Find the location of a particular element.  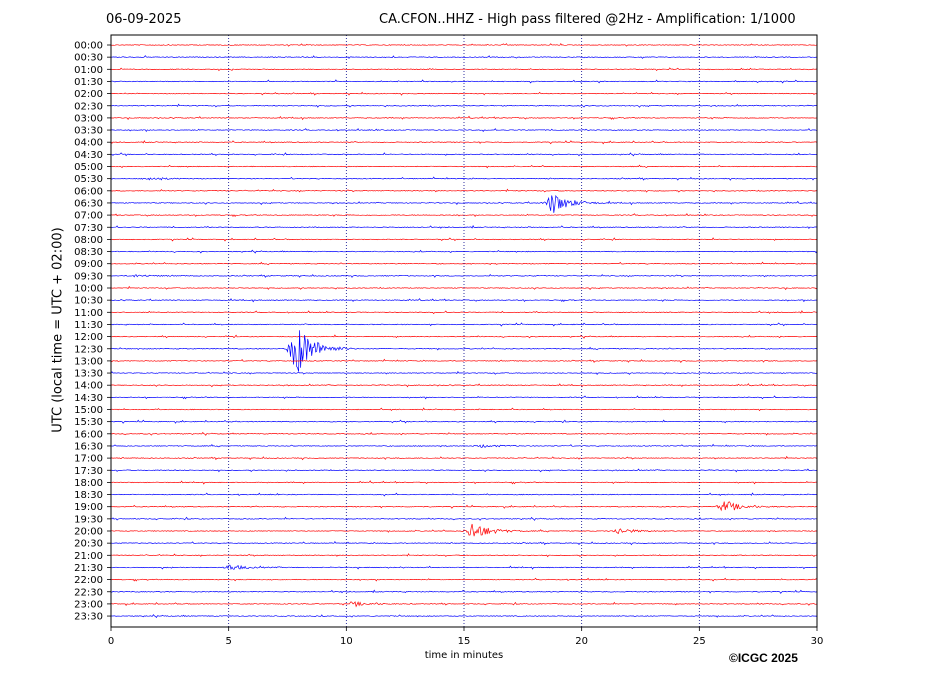

x-axis-label: time in minutes is located at coordinates (464, 655).